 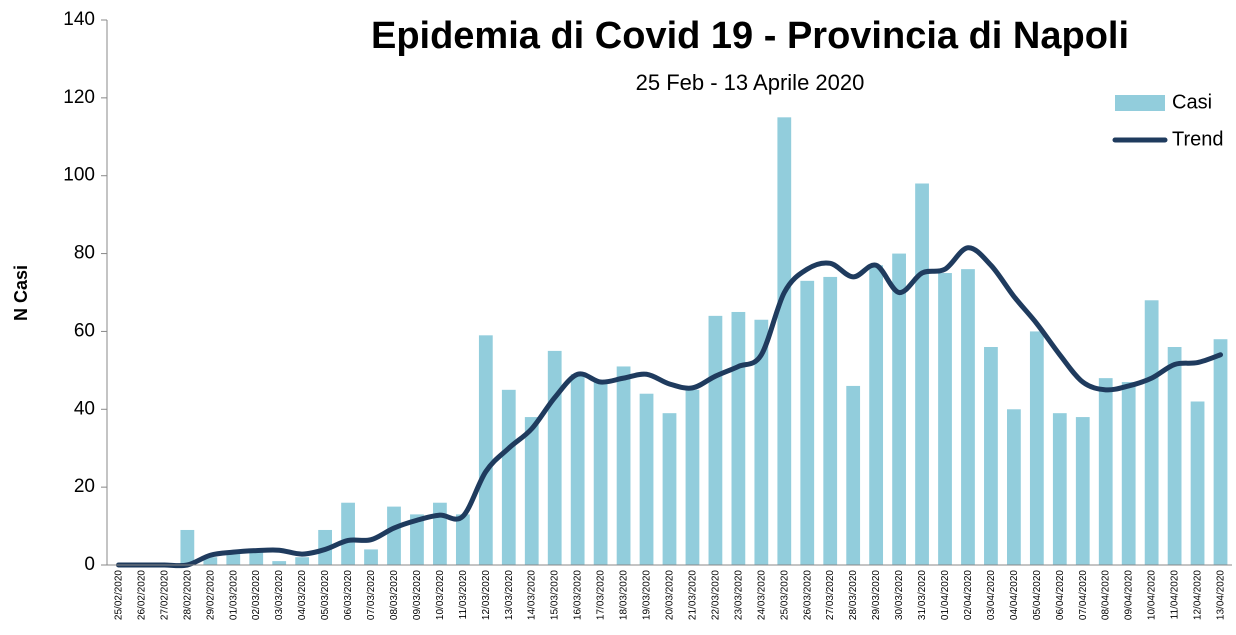 What do you see at coordinates (141, 595) in the screenshot?
I see `x-tick-label: 26/02/2020` at bounding box center [141, 595].